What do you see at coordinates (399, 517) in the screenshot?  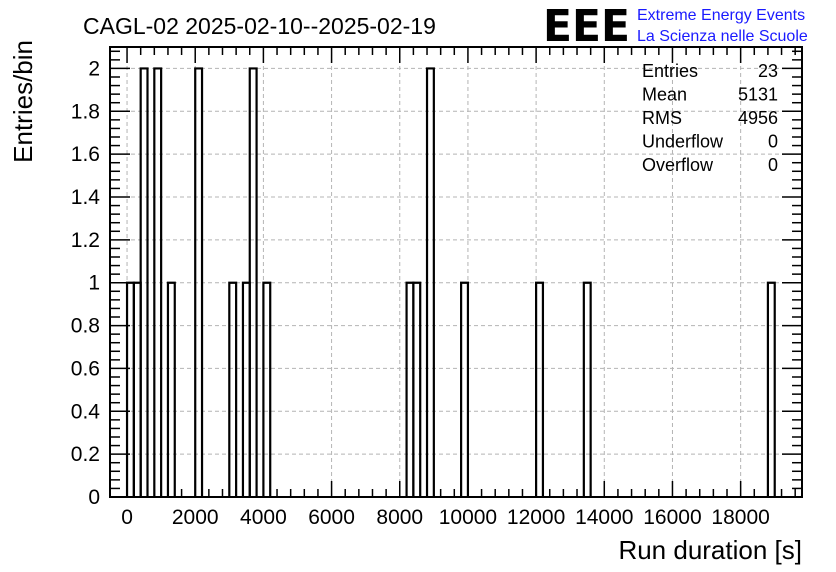 I see `x-tick-label: 8000` at bounding box center [399, 517].